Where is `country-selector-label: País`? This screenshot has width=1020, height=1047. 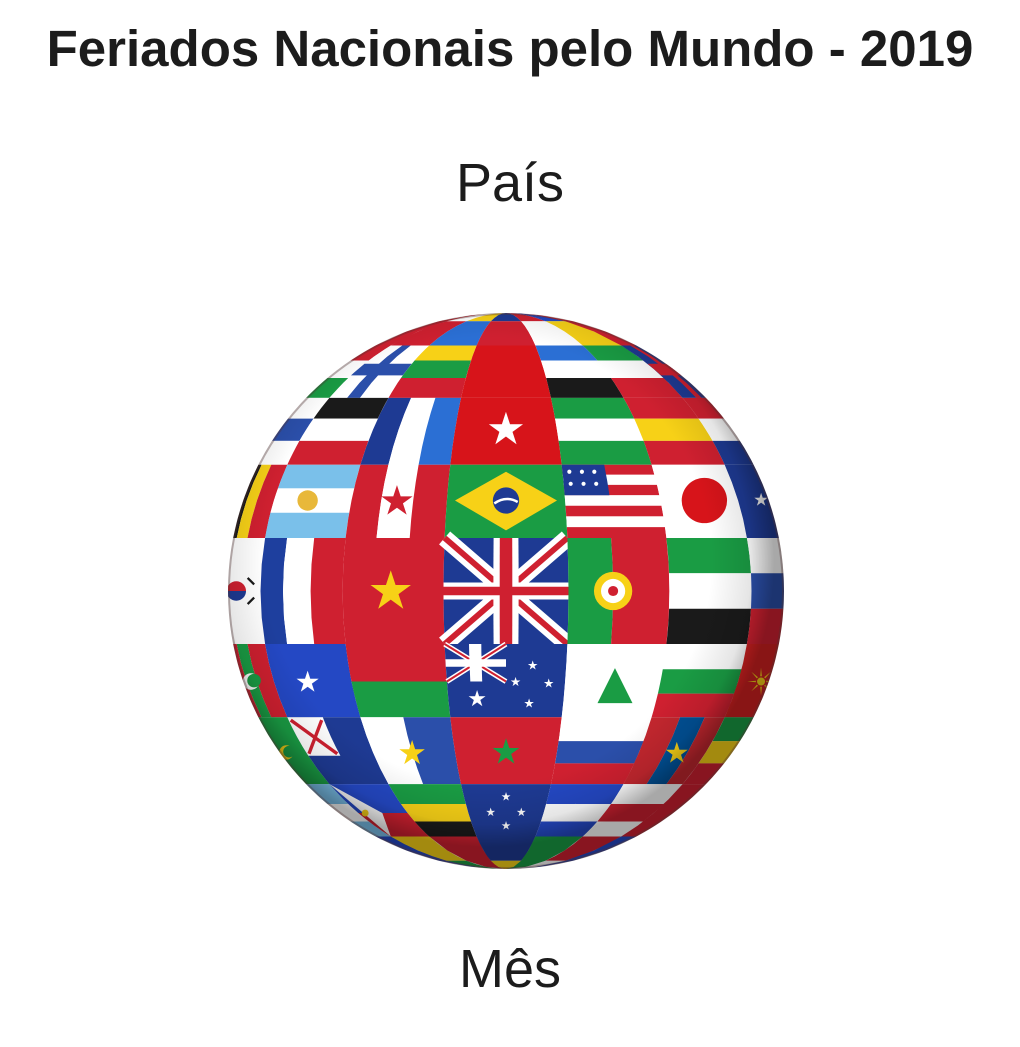
country-selector-label: País is located at coordinates (510, 183).